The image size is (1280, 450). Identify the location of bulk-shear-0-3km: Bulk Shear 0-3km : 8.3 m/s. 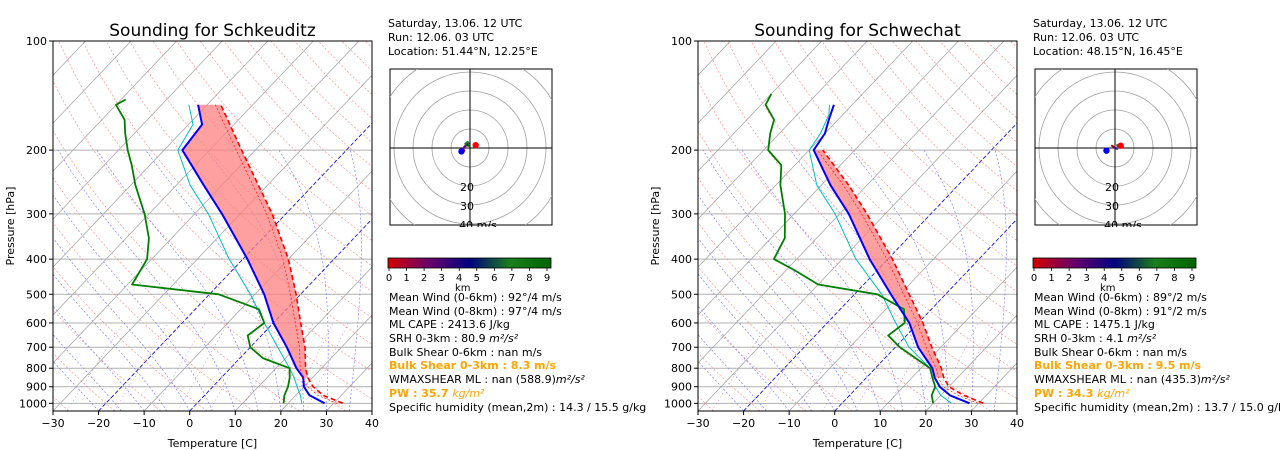
(473, 366).